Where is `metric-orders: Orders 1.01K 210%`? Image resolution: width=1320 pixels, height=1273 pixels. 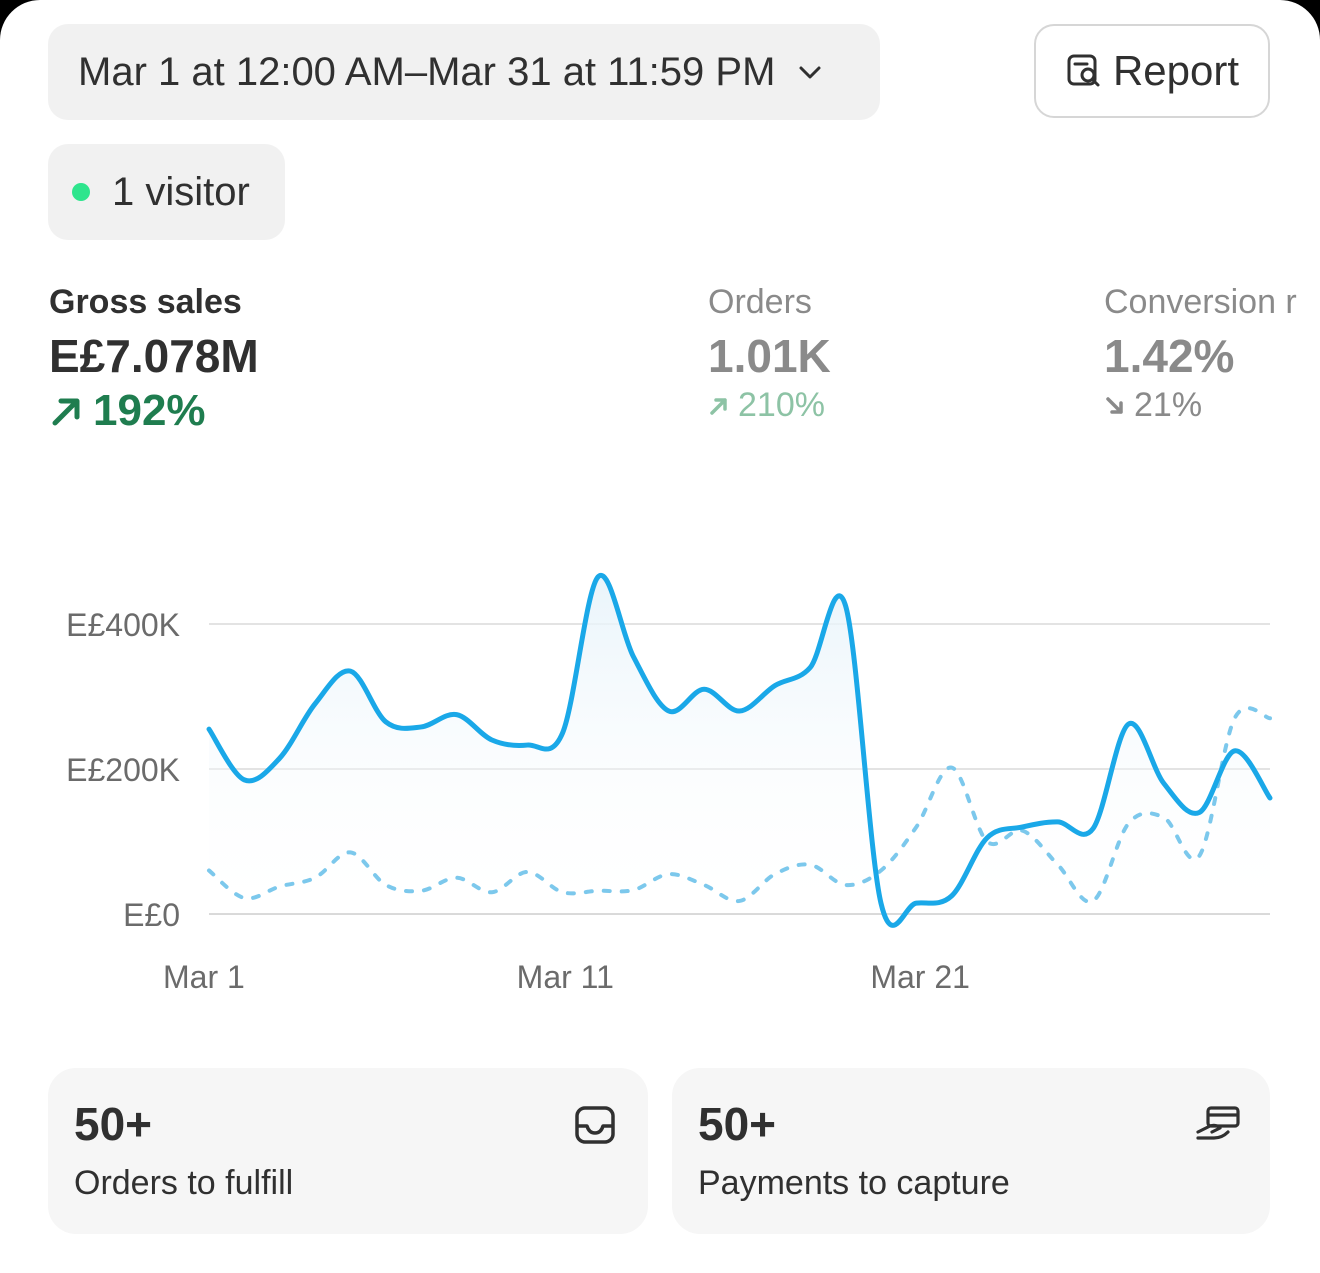
metric-orders: Orders 1.01K 210% is located at coordinates (769, 353).